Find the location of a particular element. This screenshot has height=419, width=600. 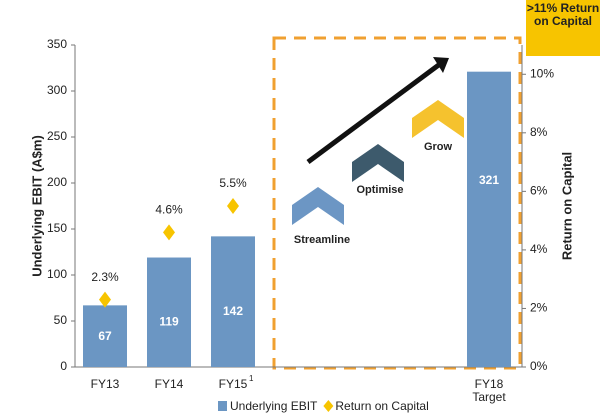

y-tick-label: 350 is located at coordinates (57, 44).